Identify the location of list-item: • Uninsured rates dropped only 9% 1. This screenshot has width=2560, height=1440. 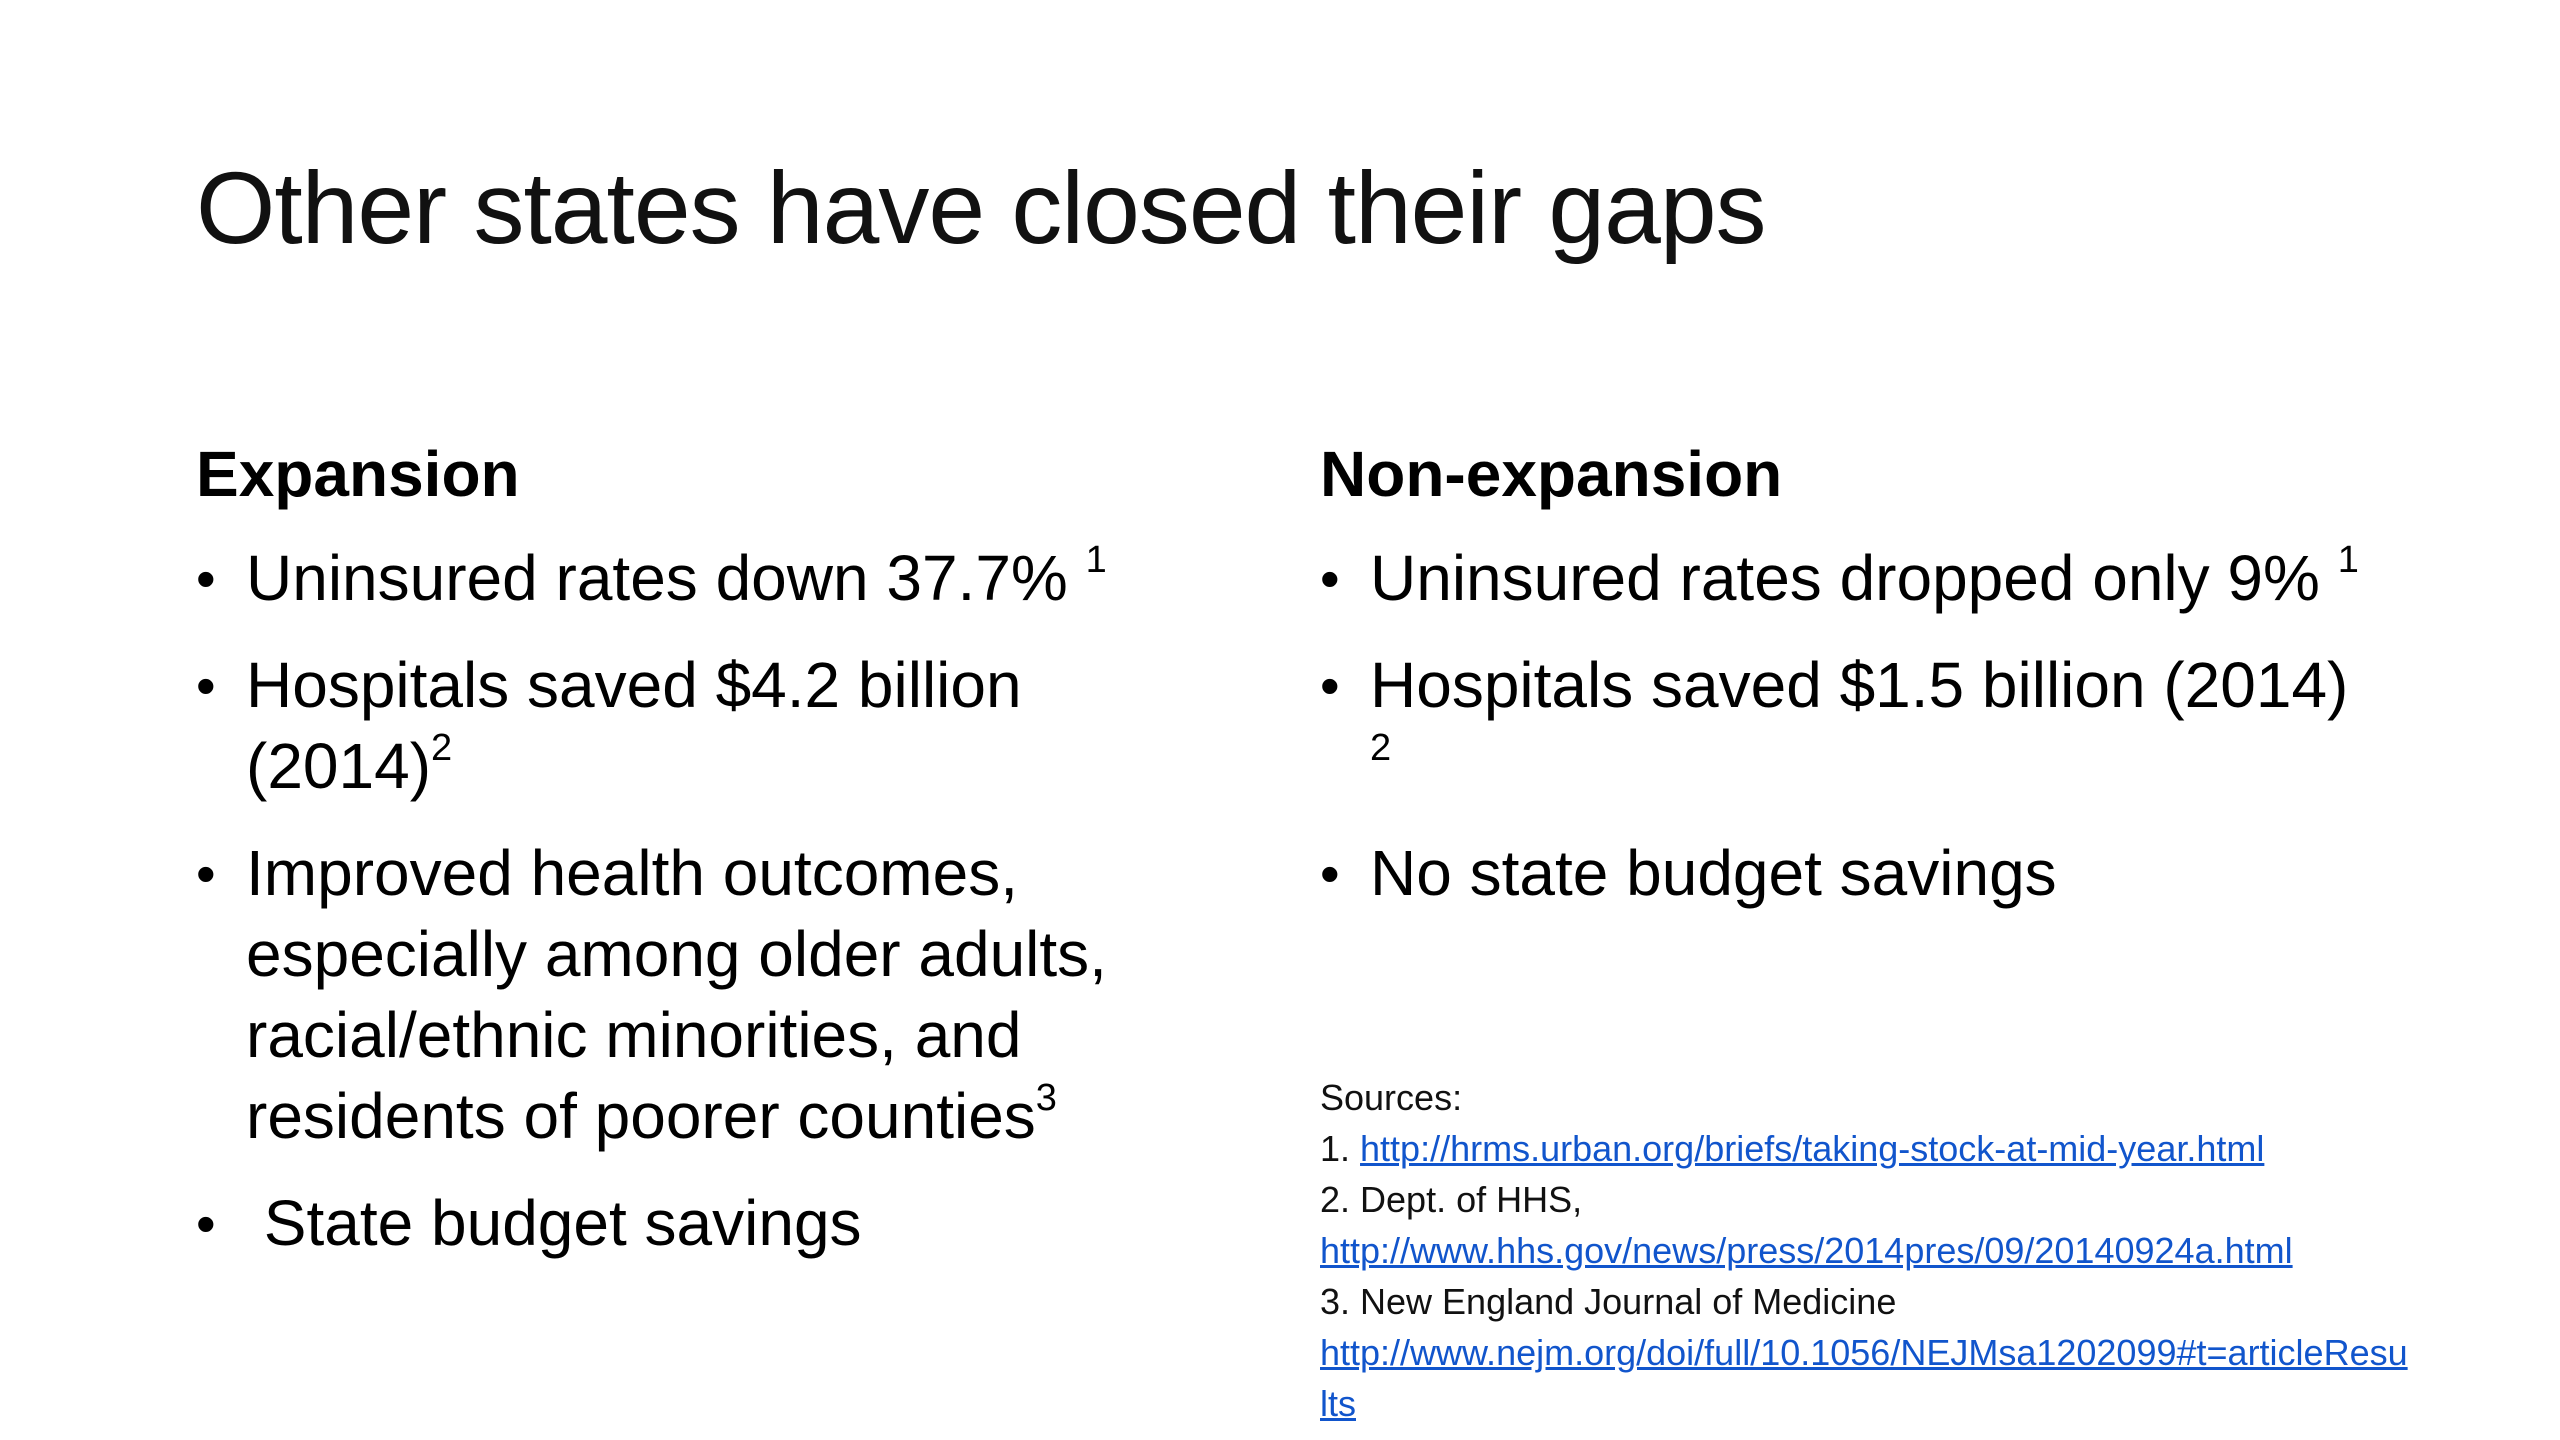
(1845, 578).